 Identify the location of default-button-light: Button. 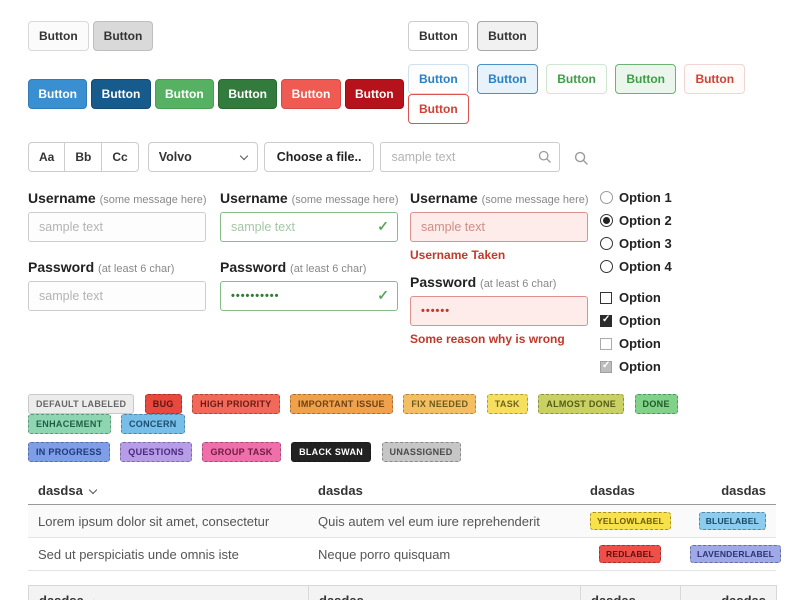
(58, 36).